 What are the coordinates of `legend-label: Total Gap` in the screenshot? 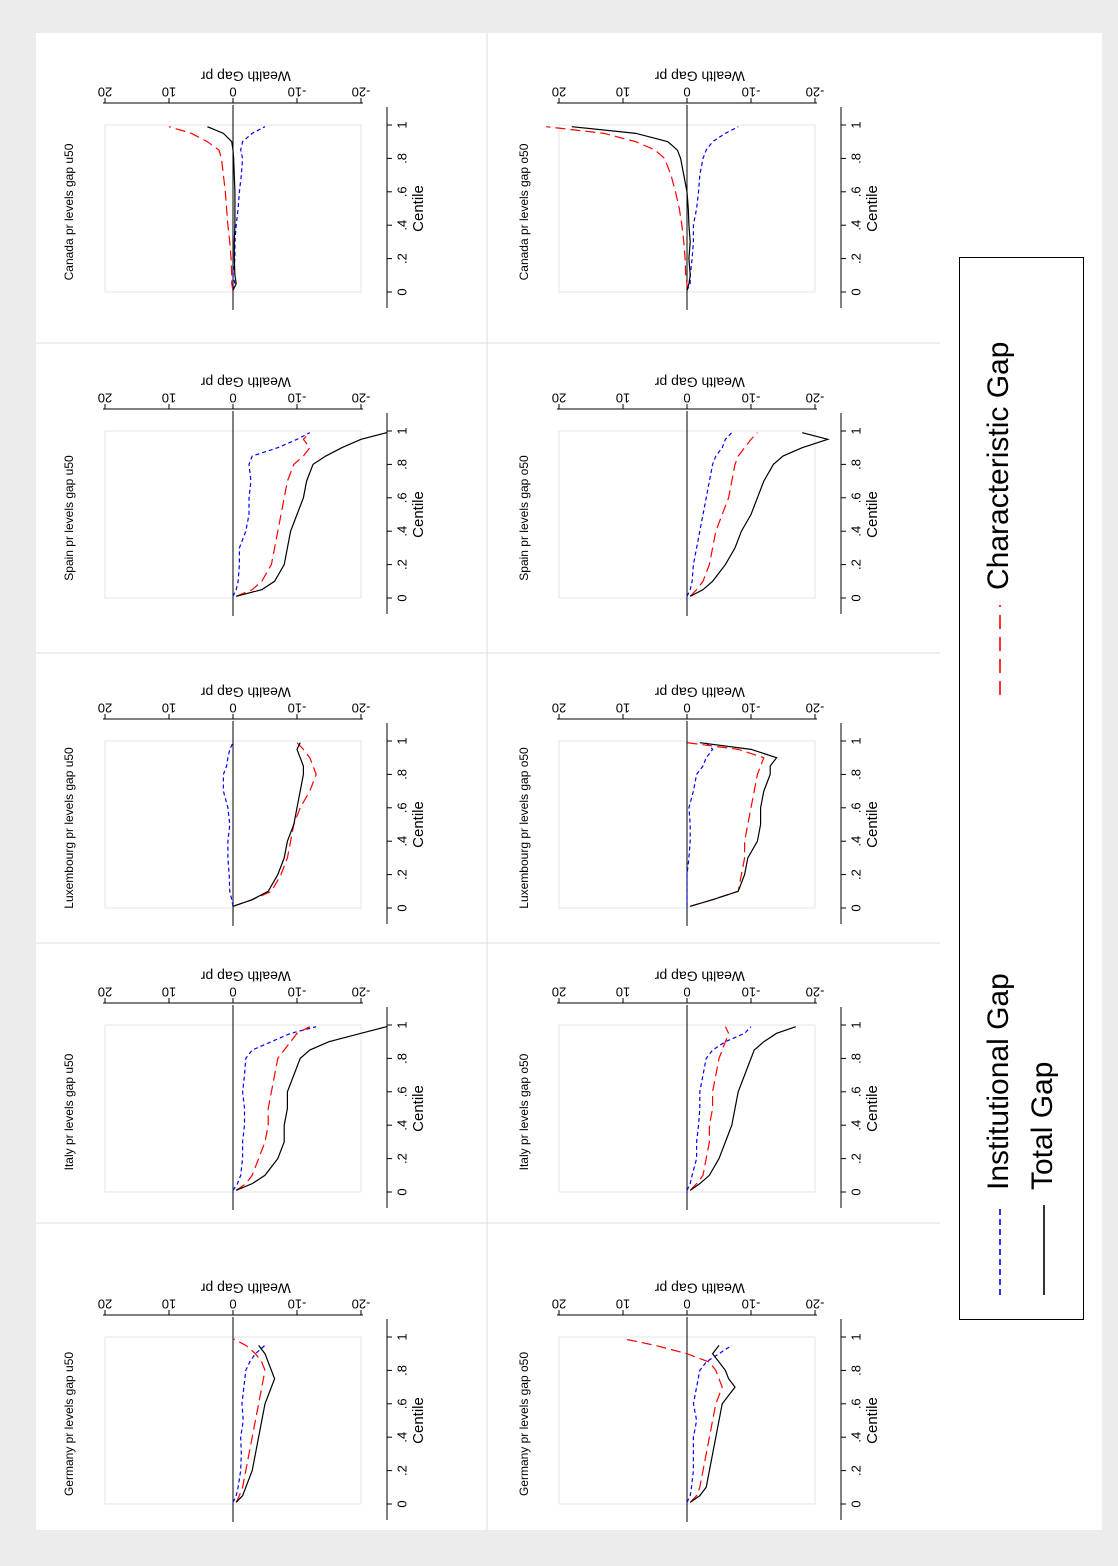 It's located at (1042, 1126).